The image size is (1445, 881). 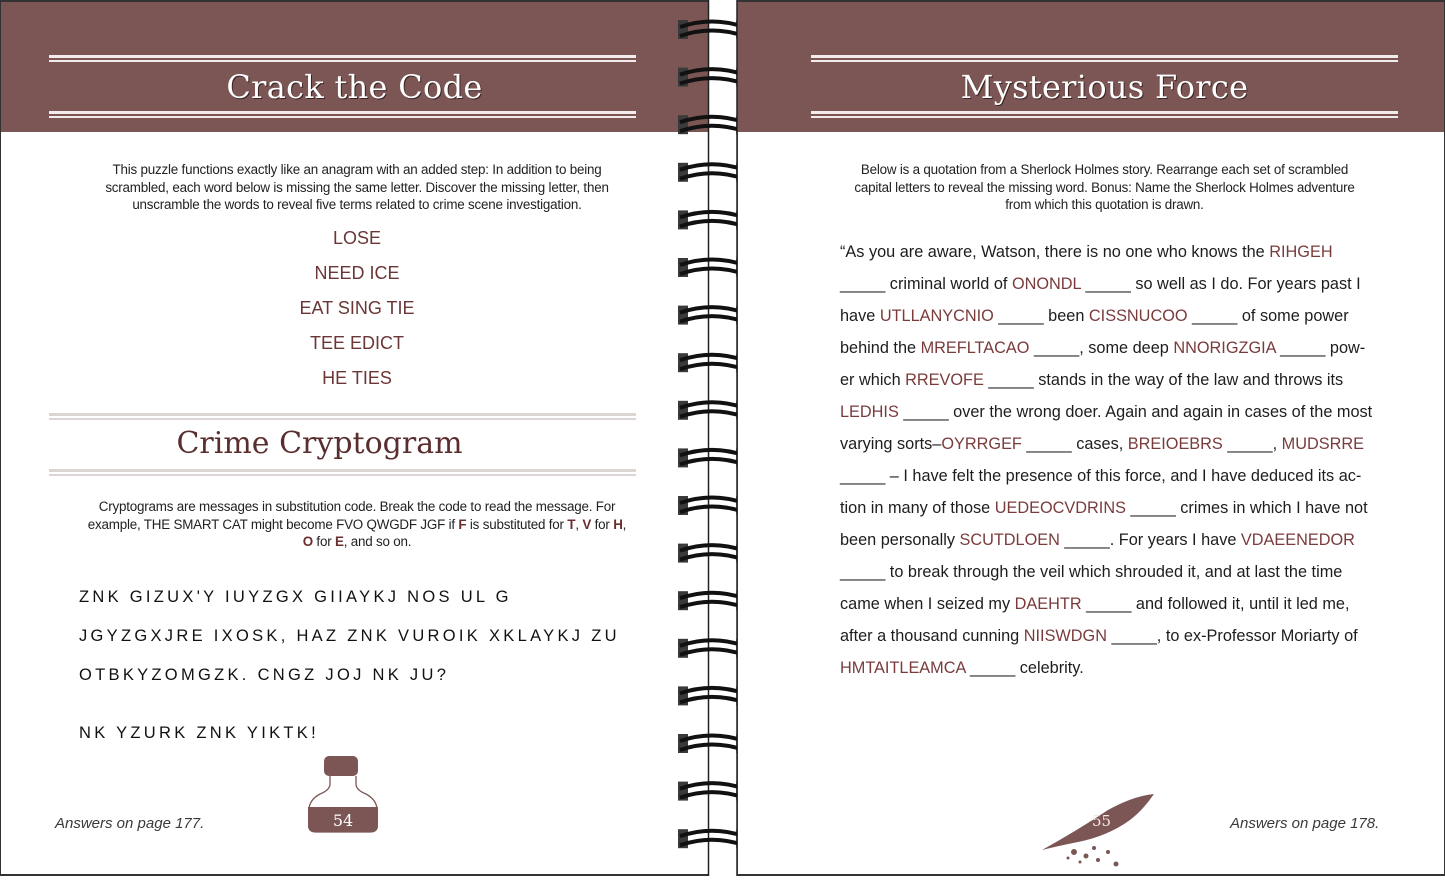 What do you see at coordinates (860, 316) in the screenshot?
I see `text: have` at bounding box center [860, 316].